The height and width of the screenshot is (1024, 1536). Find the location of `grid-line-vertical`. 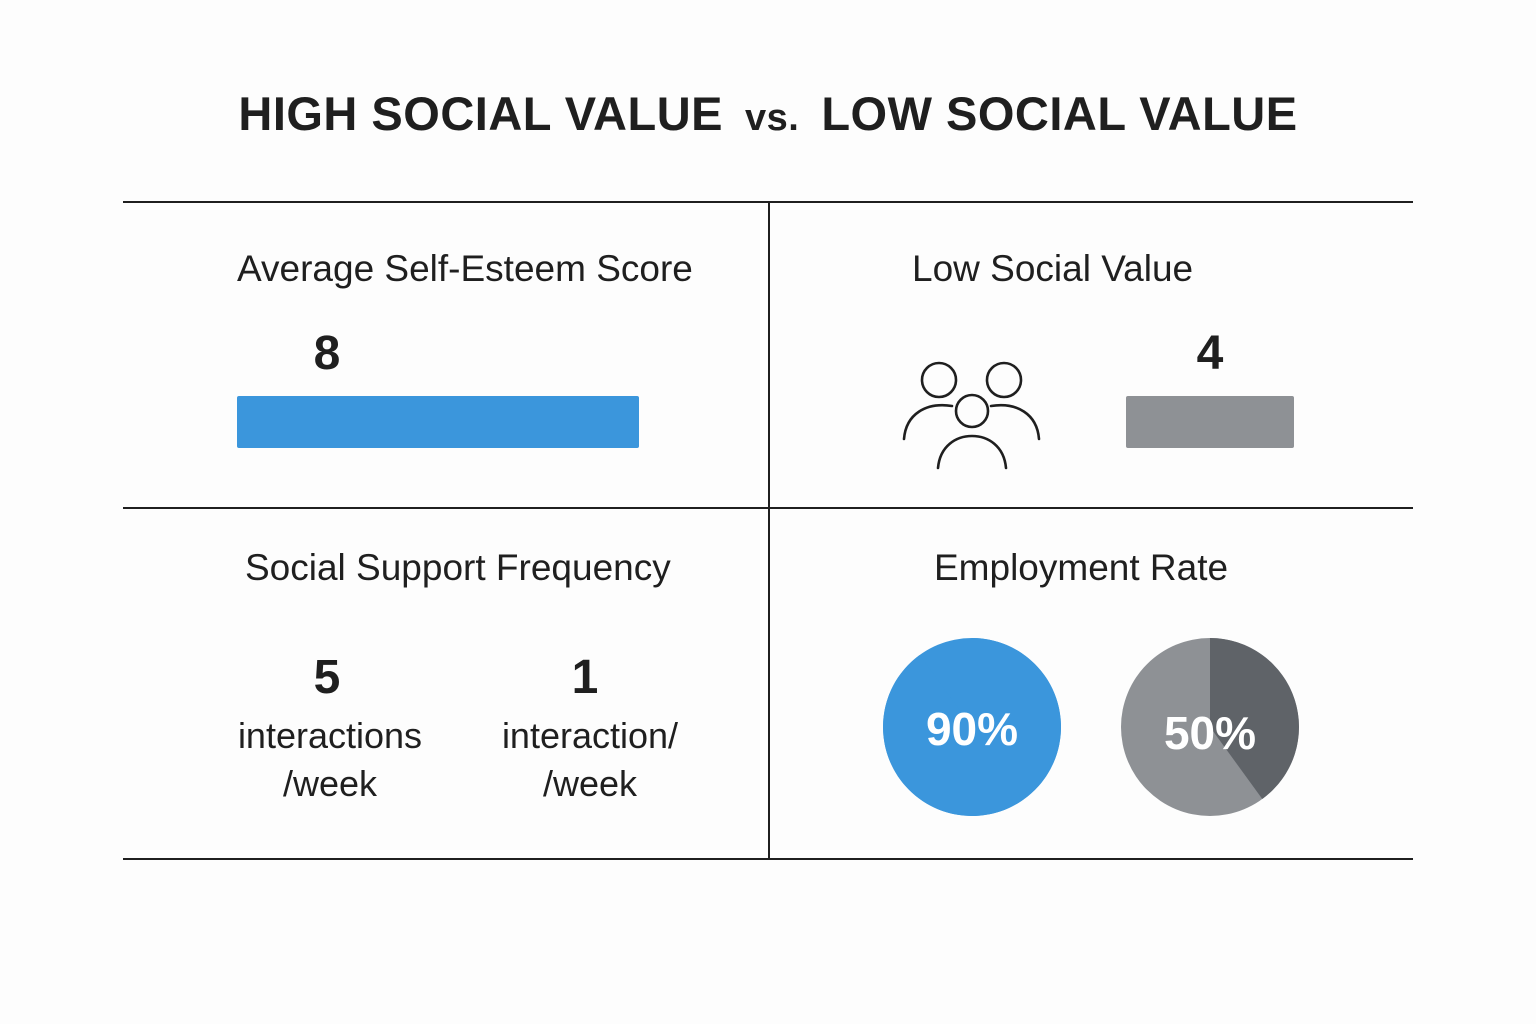

grid-line-vertical is located at coordinates (769, 531).